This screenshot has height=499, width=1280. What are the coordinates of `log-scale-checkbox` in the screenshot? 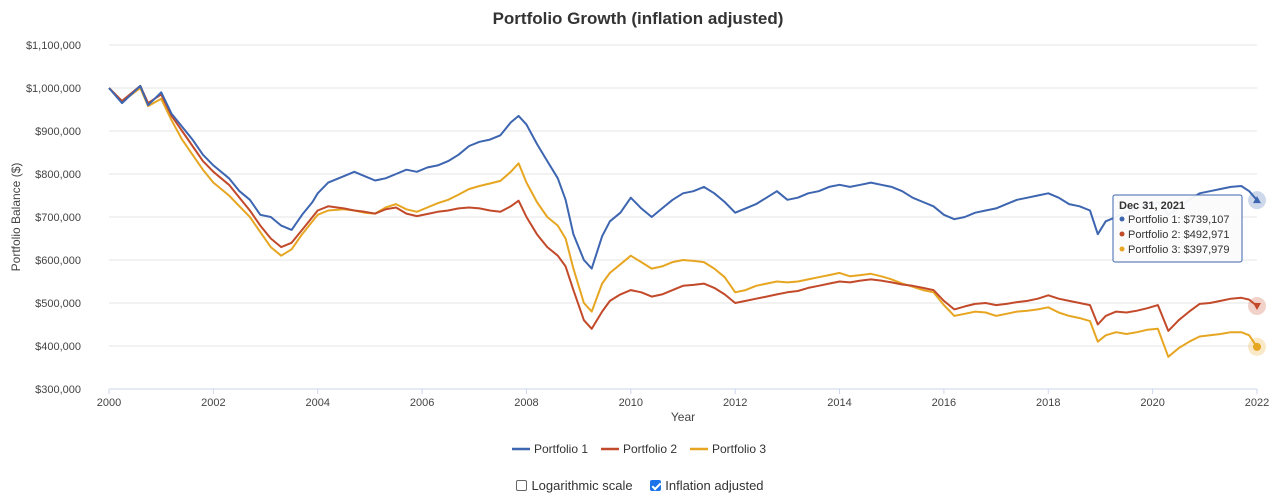 It's located at (522, 485).